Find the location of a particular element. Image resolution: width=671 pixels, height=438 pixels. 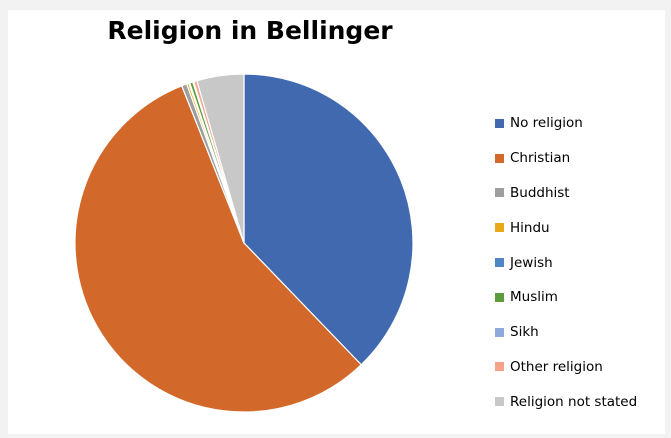

legend-item-buddhist: Buddhist is located at coordinates (580, 193).